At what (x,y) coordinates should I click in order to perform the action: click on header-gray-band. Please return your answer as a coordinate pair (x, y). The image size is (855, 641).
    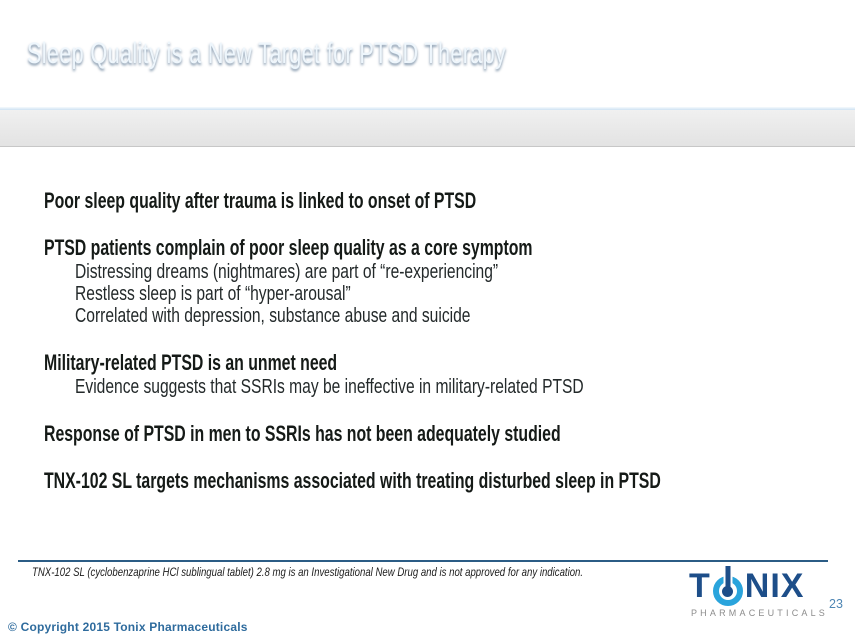
    Looking at the image, I should click on (427, 128).